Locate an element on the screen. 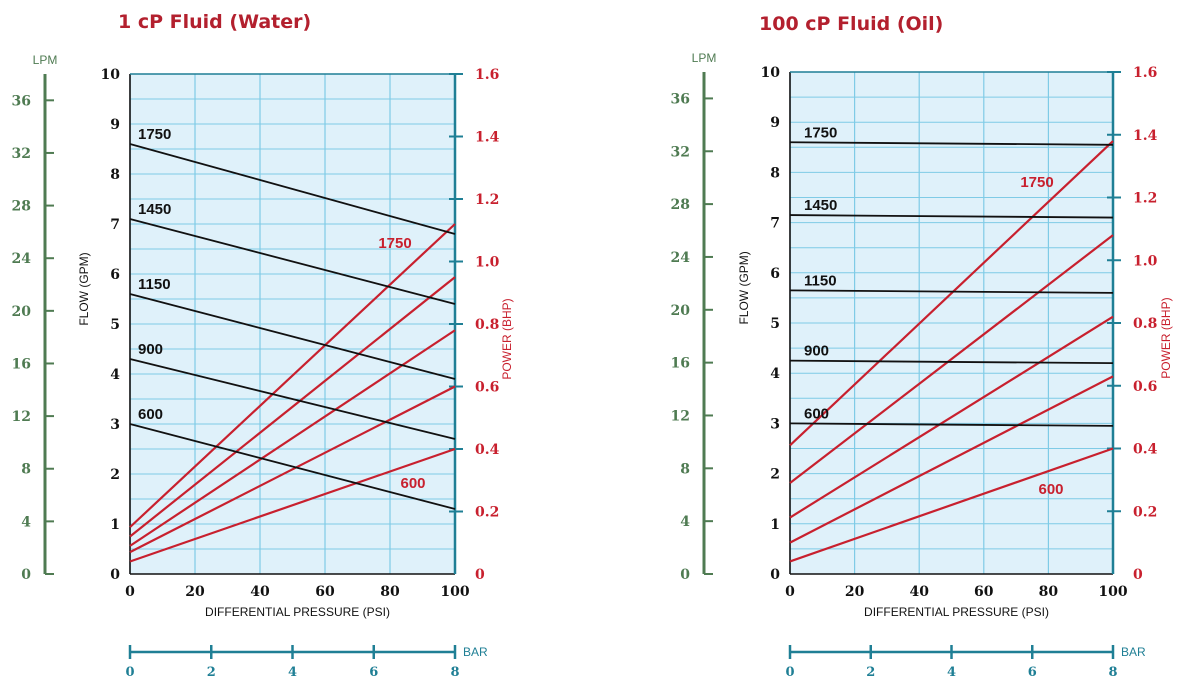  pressure-tick-label: 80 is located at coordinates (390, 592).